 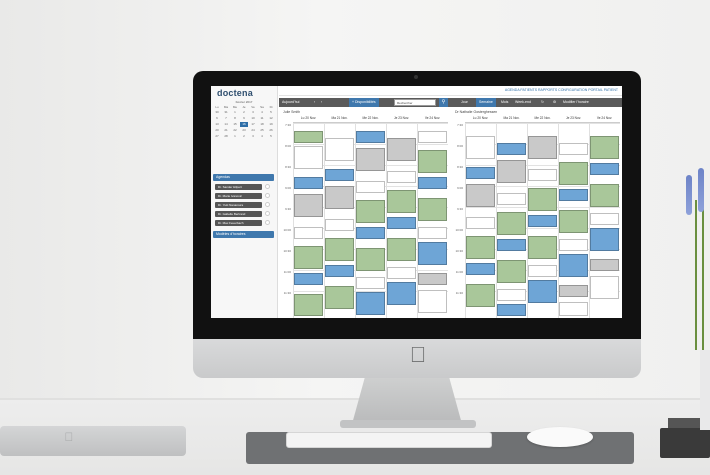 I want to click on app-logo: doctena, so click(x=235, y=93).